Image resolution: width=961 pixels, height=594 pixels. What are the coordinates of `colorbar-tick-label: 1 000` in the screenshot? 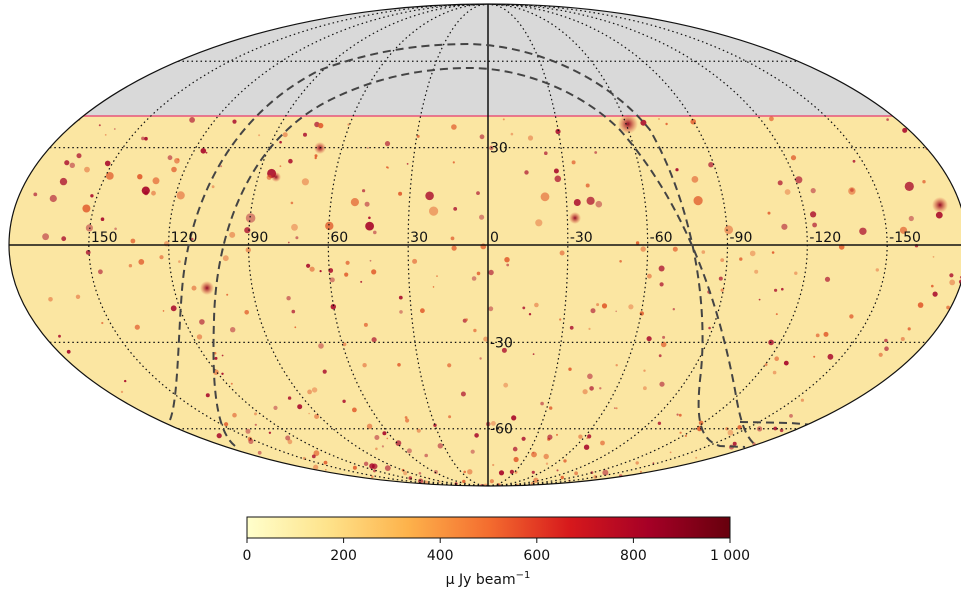 It's located at (730, 556).